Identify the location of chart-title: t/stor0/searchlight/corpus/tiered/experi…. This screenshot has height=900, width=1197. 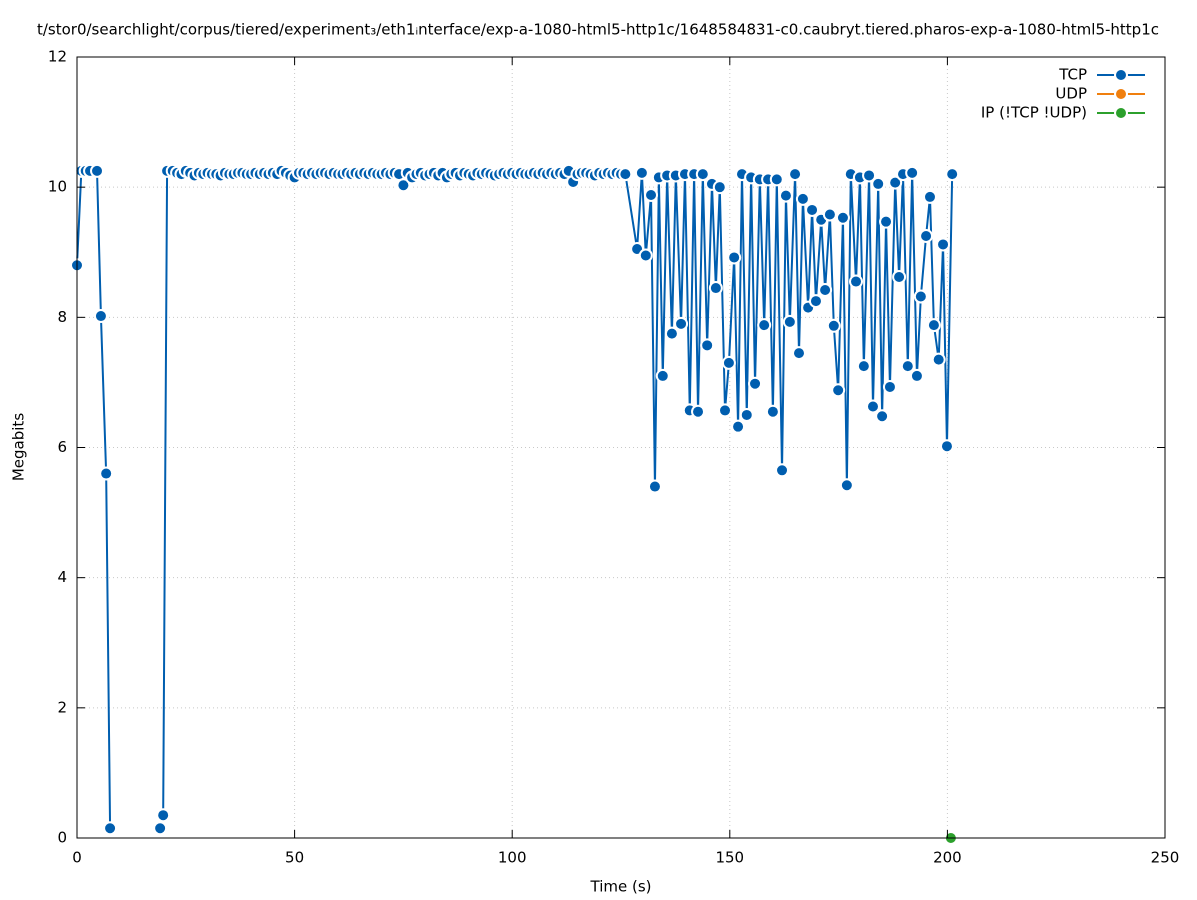
(598, 30).